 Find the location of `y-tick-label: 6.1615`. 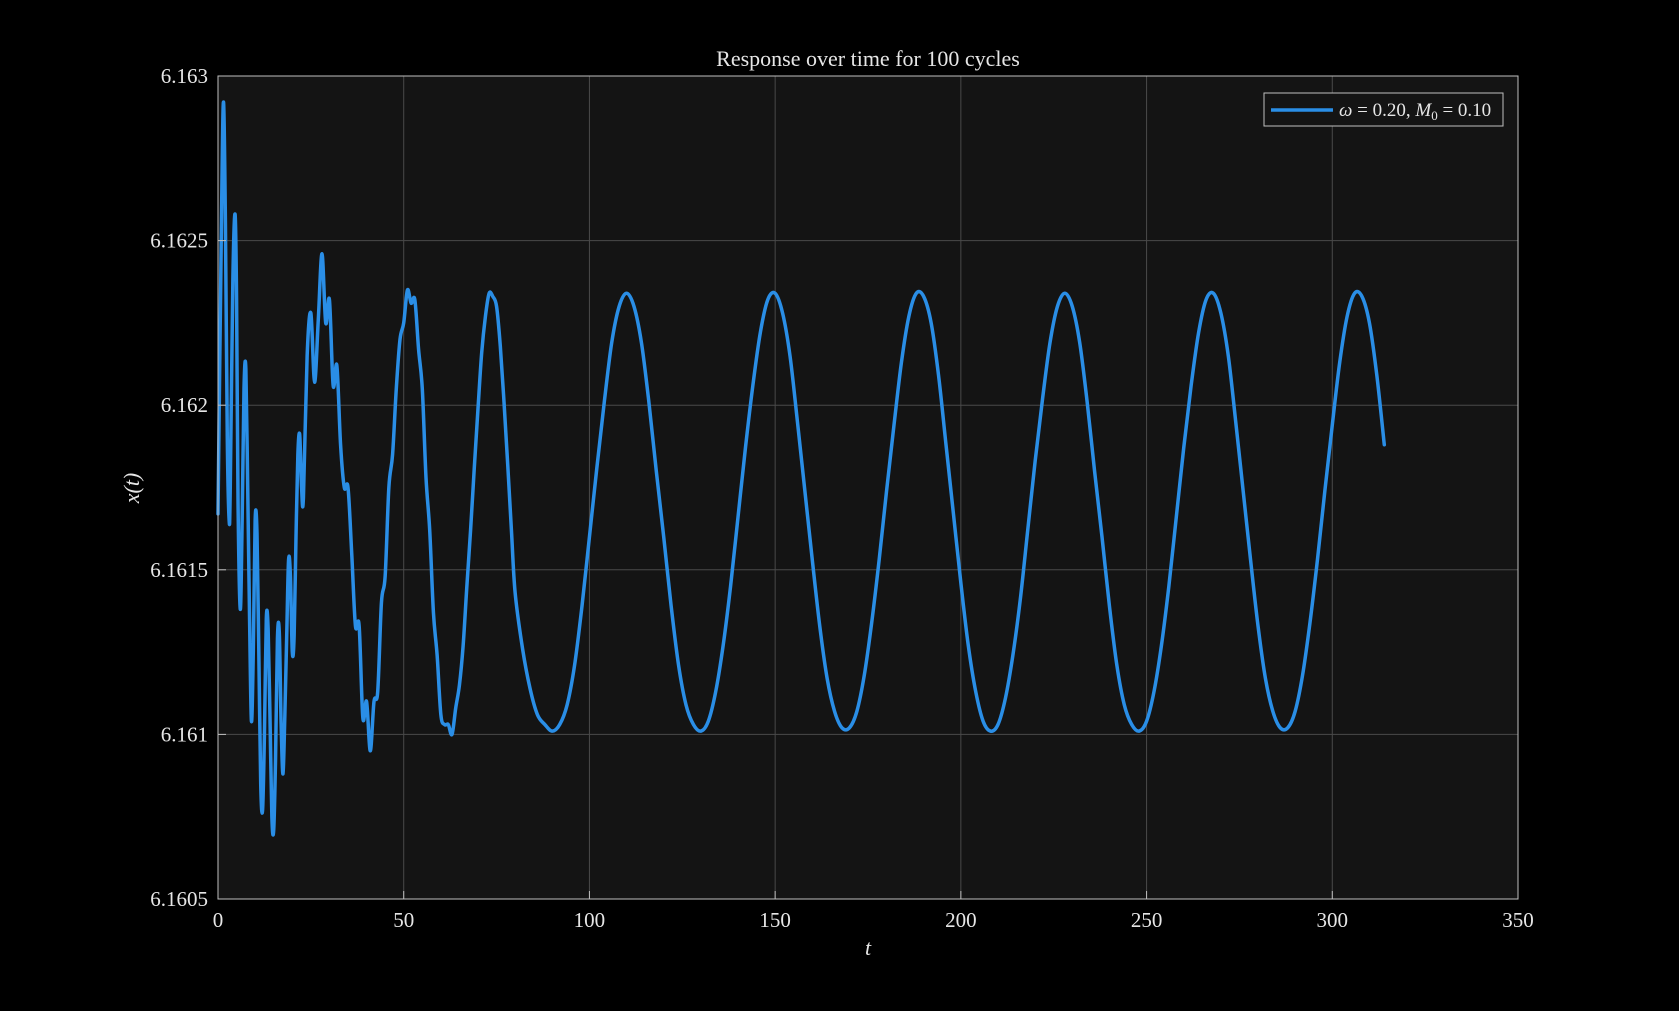

y-tick-label: 6.1615 is located at coordinates (179, 570).